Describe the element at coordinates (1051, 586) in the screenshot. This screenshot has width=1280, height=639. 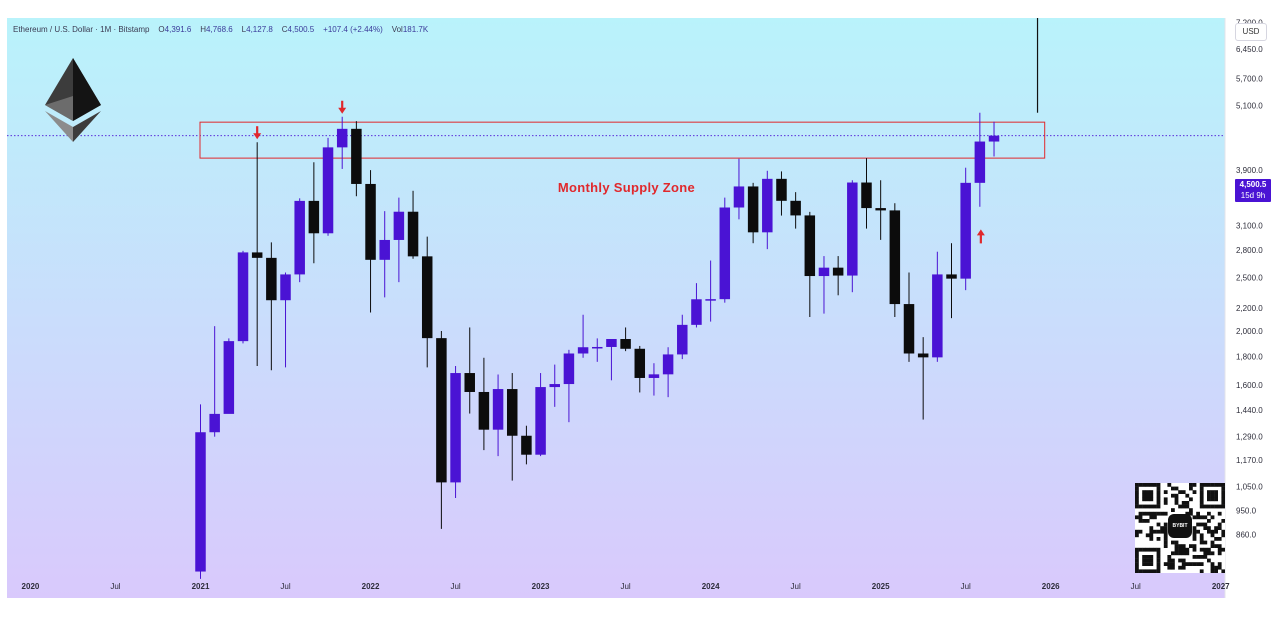
I see `time-tick-label: 2026` at that location.